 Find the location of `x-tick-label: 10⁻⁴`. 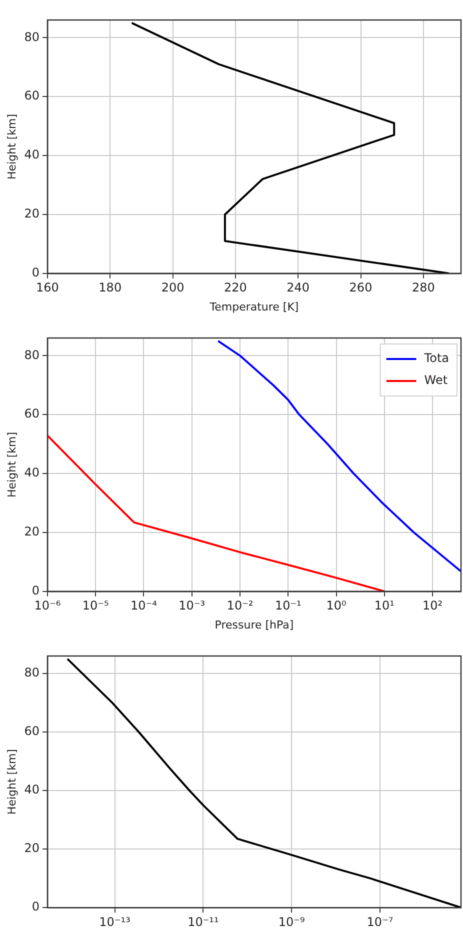

x-tick-label: 10⁻⁴ is located at coordinates (144, 605).